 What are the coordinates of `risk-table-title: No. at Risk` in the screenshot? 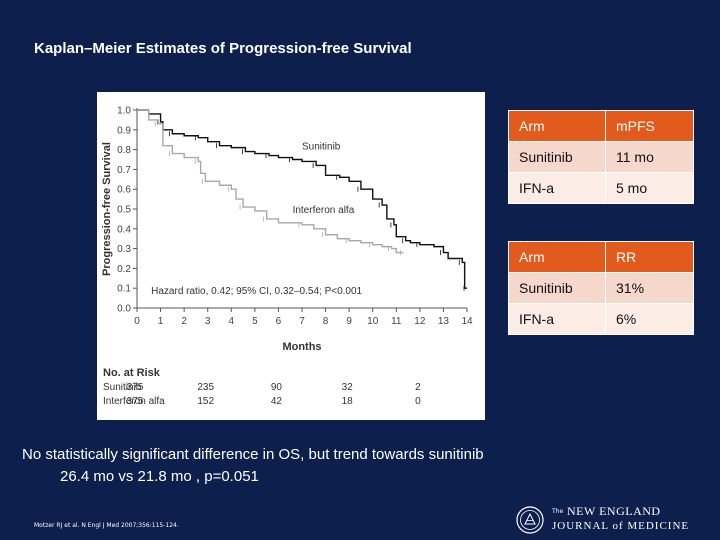 It's located at (132, 373).